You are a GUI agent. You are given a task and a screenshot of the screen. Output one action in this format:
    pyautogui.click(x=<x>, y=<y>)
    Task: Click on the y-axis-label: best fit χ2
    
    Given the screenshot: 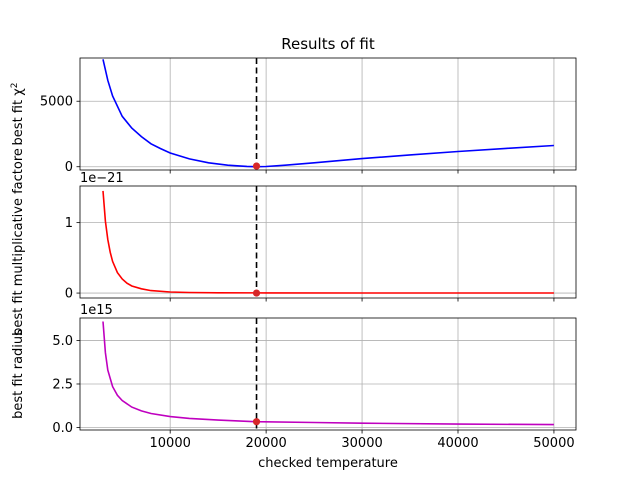 What is the action you would take?
    pyautogui.click(x=18, y=114)
    